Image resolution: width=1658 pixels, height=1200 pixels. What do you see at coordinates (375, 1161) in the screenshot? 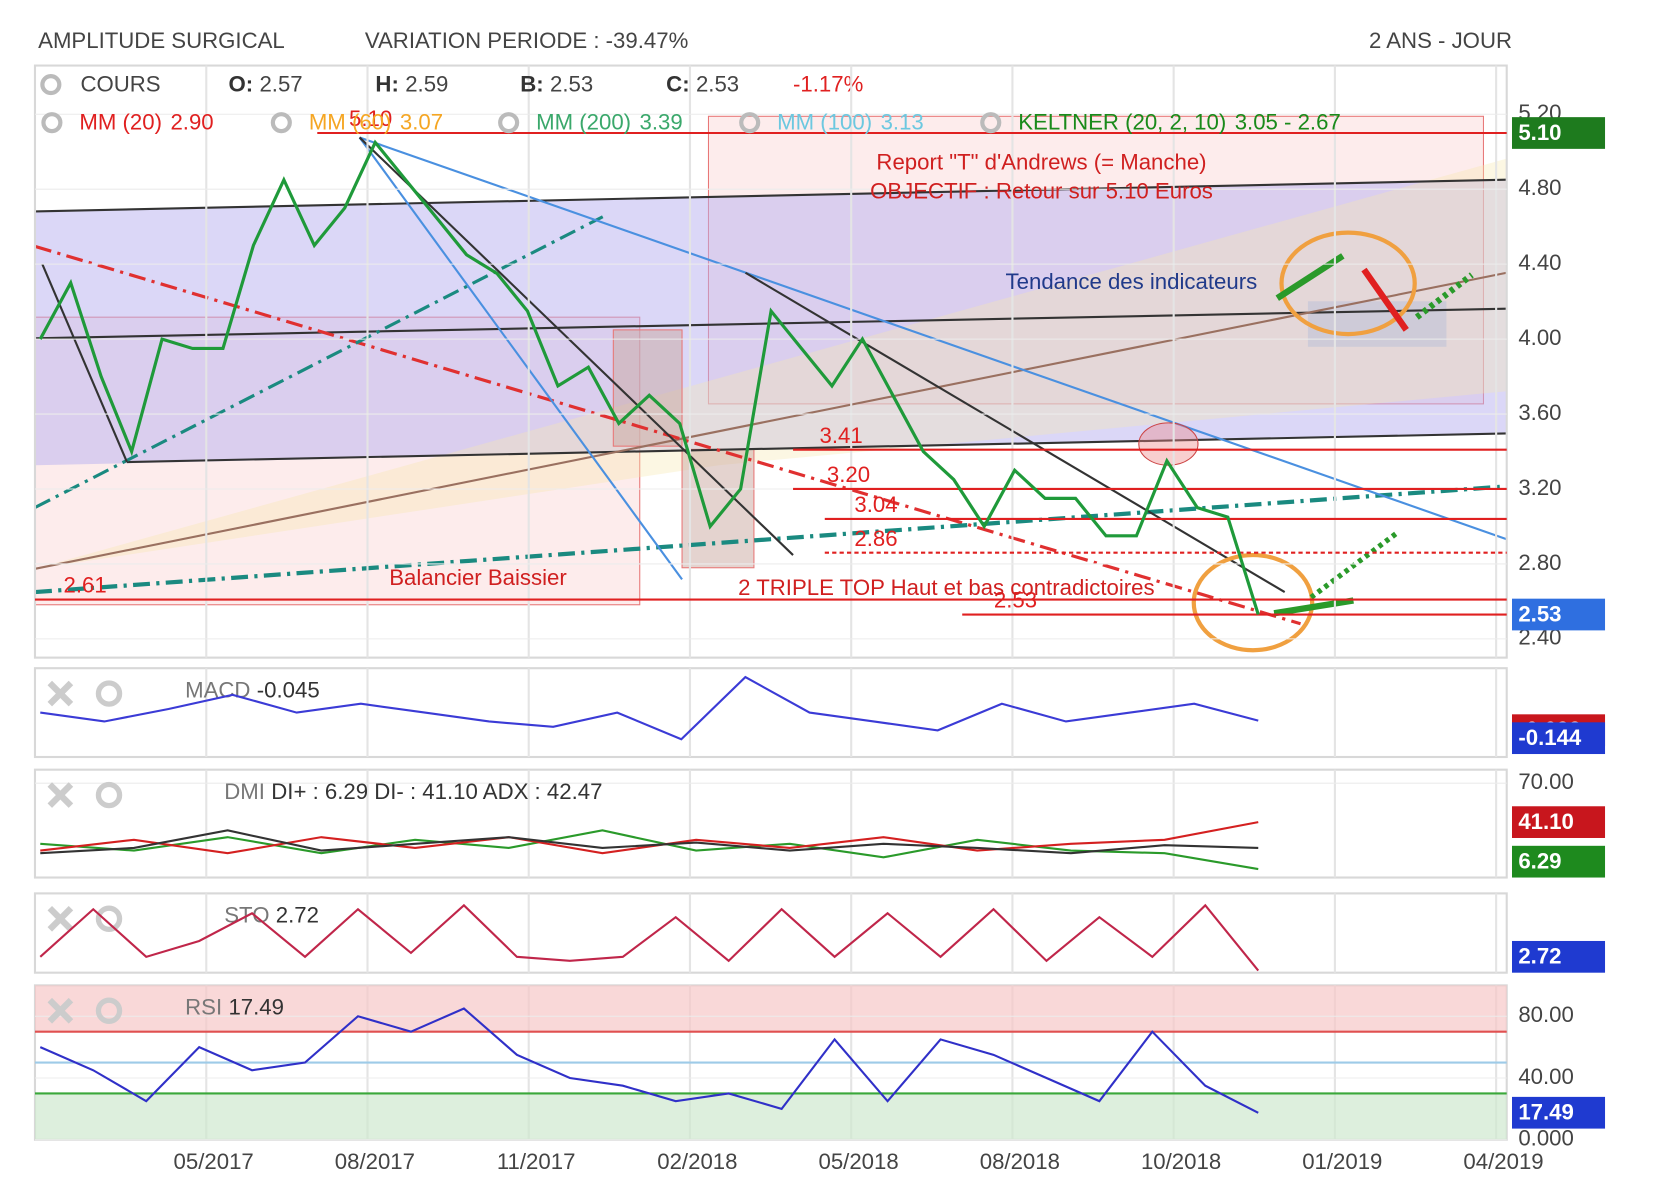
I see `x-tick-label: 08/2017` at bounding box center [375, 1161].